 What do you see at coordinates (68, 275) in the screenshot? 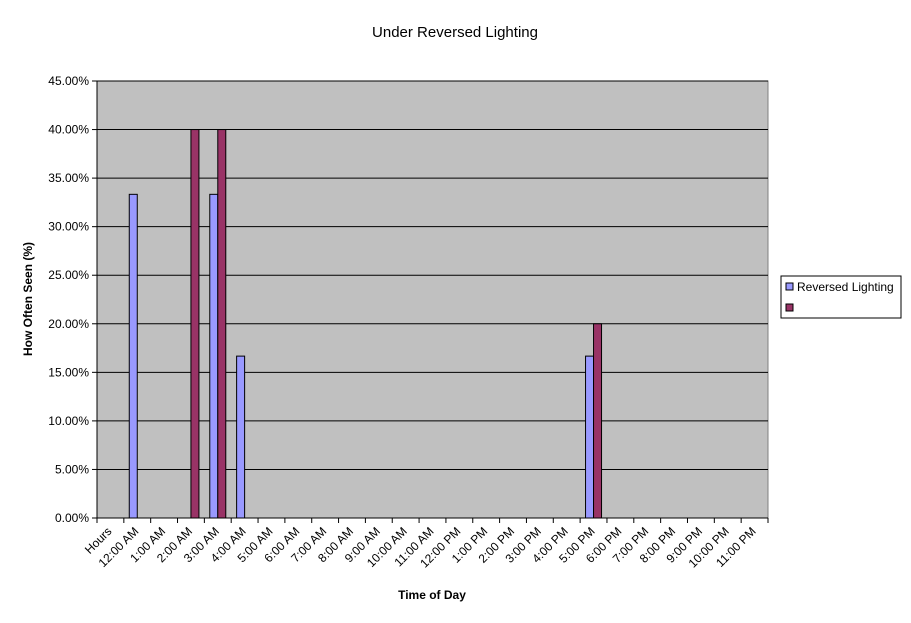
I see `y-tick-label: 25.00%` at bounding box center [68, 275].